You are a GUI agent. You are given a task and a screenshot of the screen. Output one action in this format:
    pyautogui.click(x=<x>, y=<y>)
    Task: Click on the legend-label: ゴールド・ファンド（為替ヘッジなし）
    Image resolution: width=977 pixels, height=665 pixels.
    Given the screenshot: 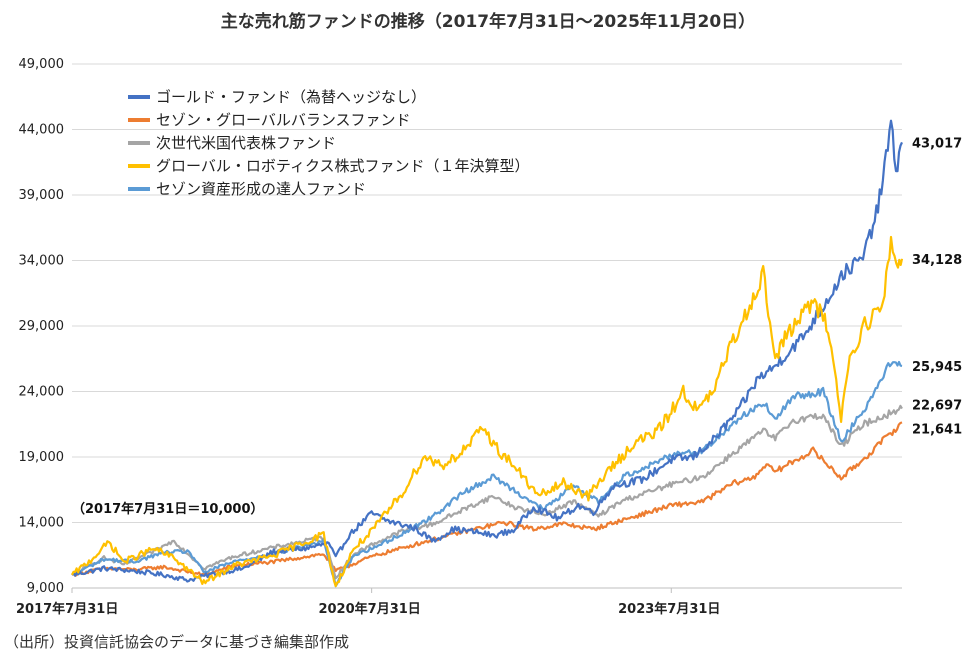 What is the action you would take?
    pyautogui.click(x=291, y=97)
    